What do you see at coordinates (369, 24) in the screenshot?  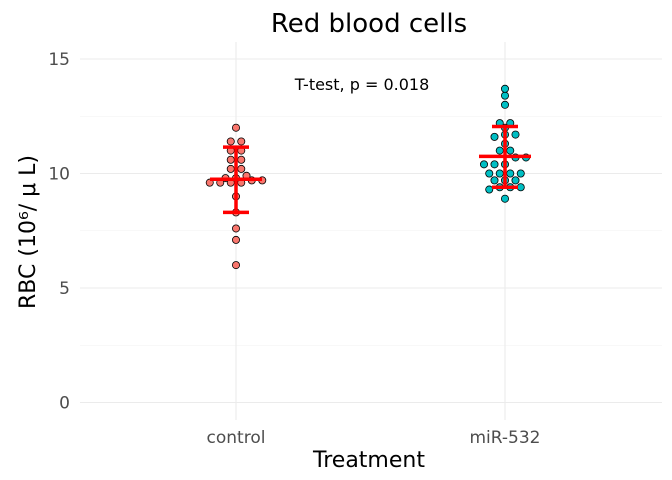 I see `chart-title: Red blood cells` at bounding box center [369, 24].